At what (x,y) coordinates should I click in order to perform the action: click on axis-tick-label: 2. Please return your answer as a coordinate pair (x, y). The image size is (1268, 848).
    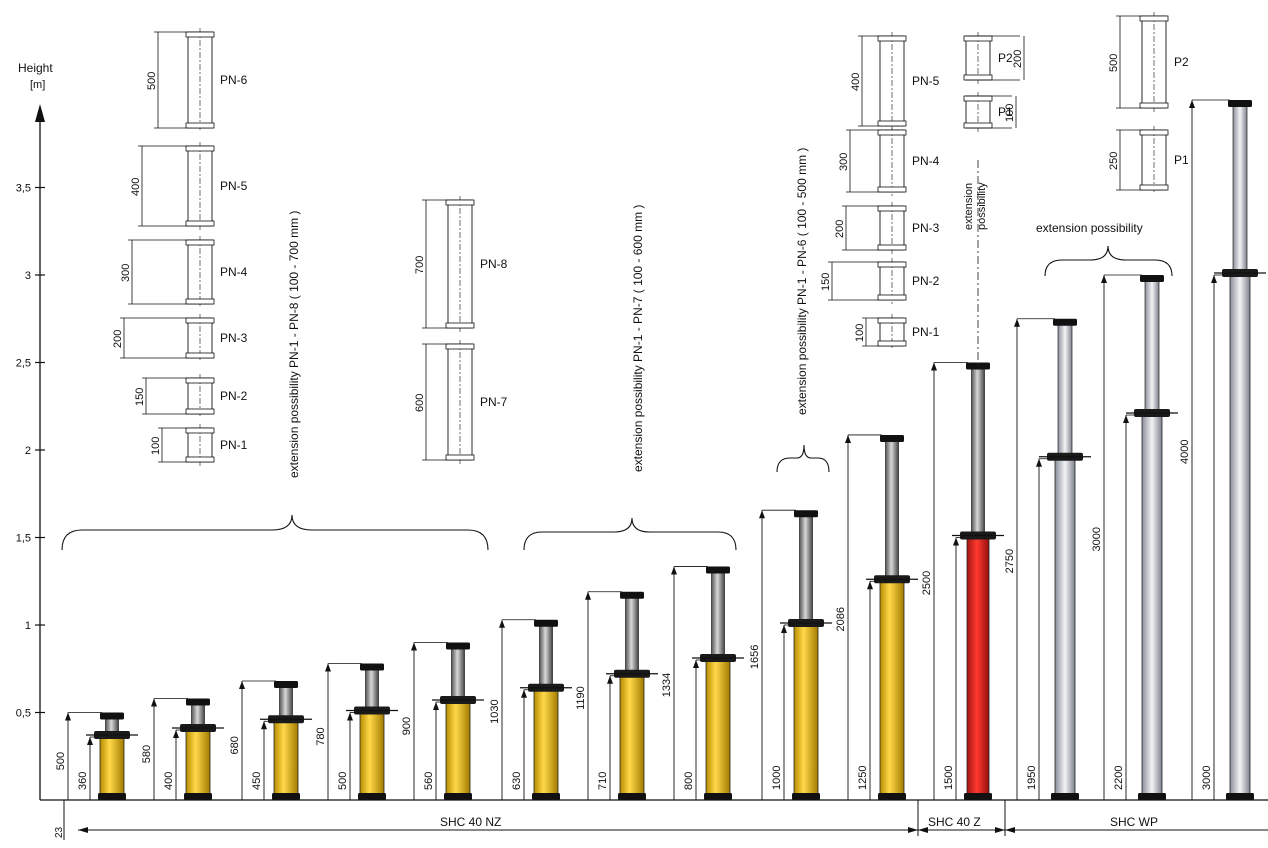
    Looking at the image, I should click on (28, 451).